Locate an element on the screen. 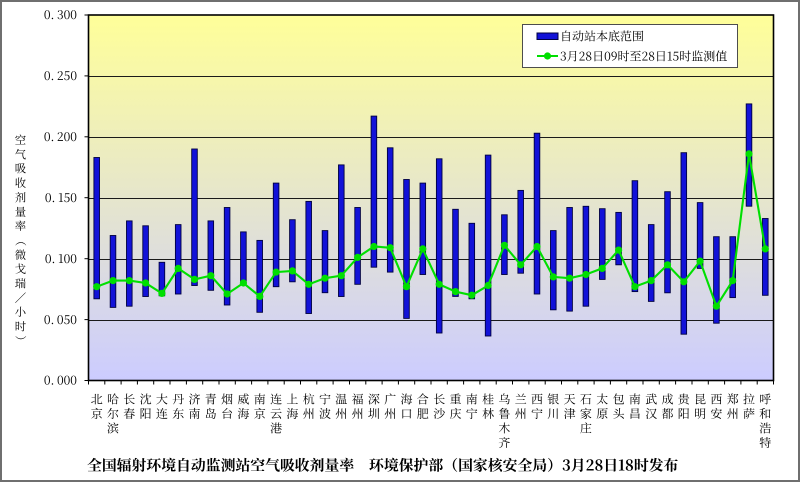  svg-text: 岛 is located at coordinates (211, 413).